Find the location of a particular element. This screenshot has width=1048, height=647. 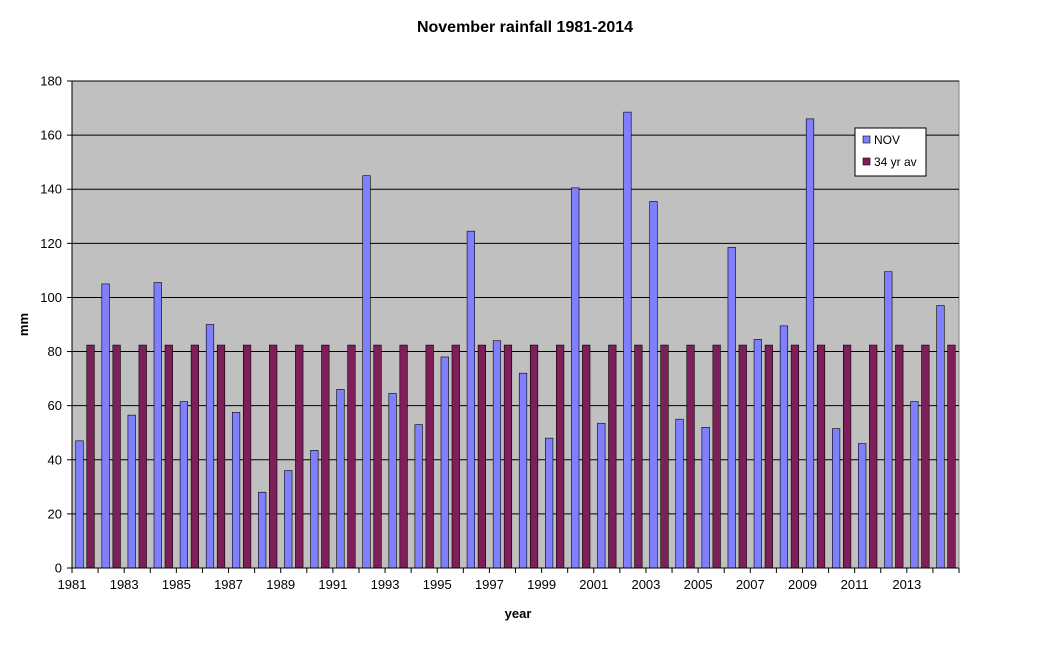

x-tick-label: 1981 is located at coordinates (72, 584).